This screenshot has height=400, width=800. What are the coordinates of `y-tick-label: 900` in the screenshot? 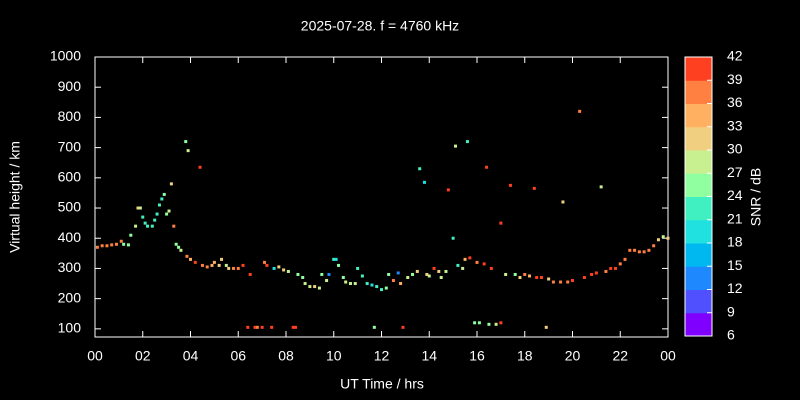 It's located at (70, 86).